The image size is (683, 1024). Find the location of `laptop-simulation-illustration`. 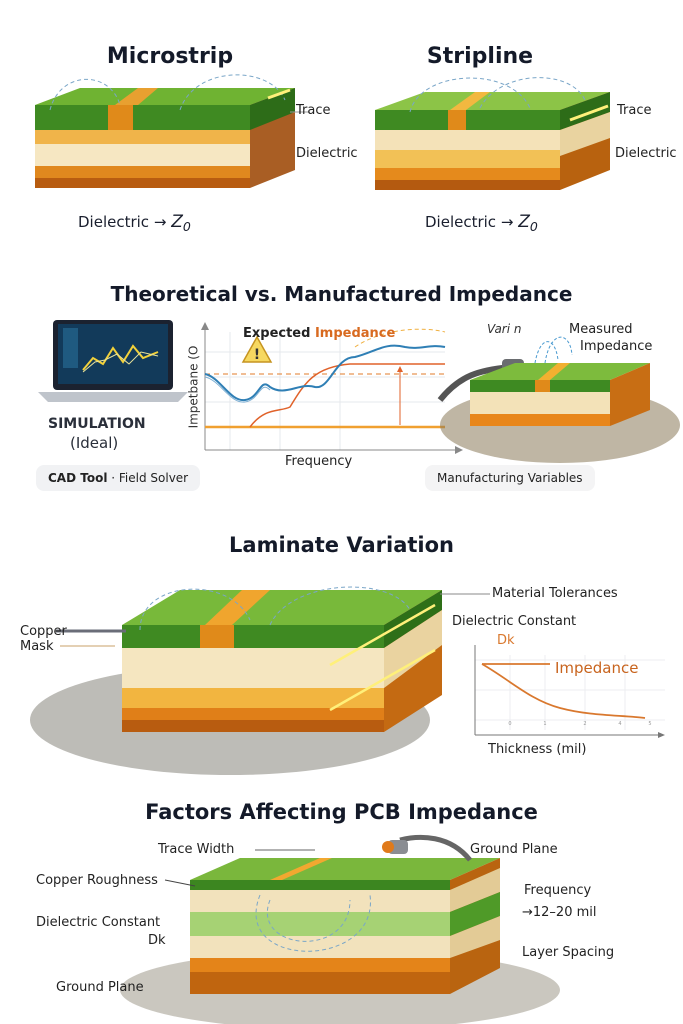

laptop-simulation-illustration is located at coordinates (113, 361).